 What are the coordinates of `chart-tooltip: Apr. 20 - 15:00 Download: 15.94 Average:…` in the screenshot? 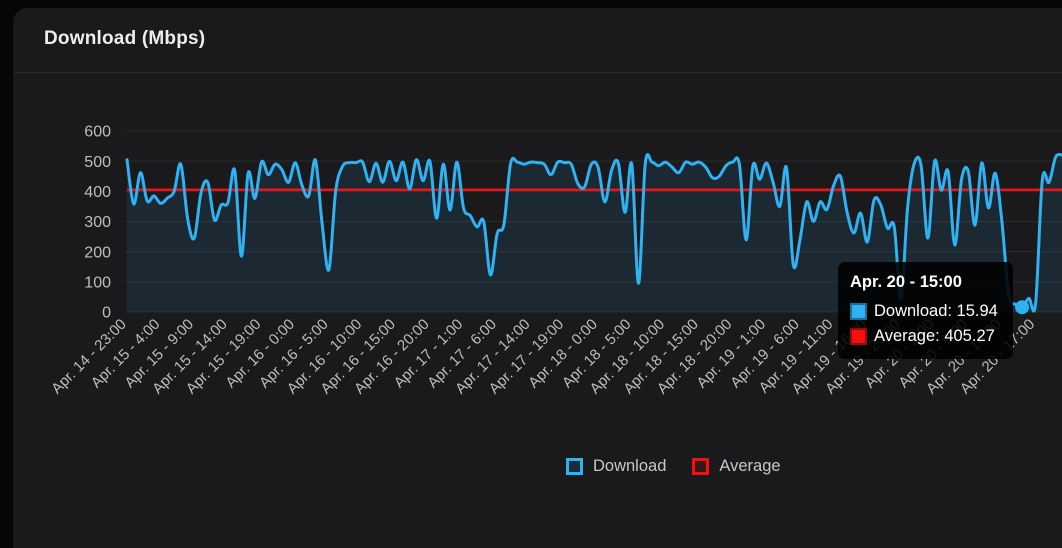 It's located at (925, 310).